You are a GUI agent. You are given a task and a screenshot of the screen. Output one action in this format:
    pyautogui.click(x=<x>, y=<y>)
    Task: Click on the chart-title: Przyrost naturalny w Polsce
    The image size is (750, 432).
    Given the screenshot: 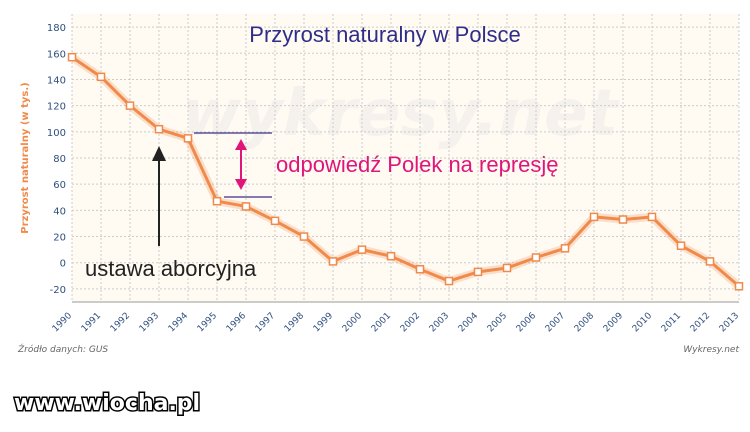 What is the action you would take?
    pyautogui.click(x=384, y=34)
    